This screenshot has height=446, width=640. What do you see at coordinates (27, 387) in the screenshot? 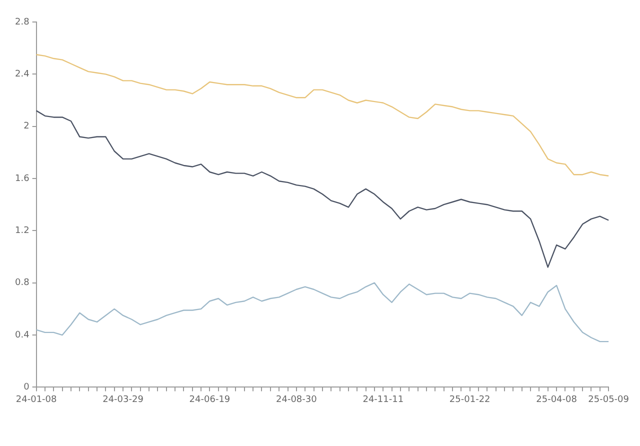
I see `y-tick-label: 0` at bounding box center [27, 387].